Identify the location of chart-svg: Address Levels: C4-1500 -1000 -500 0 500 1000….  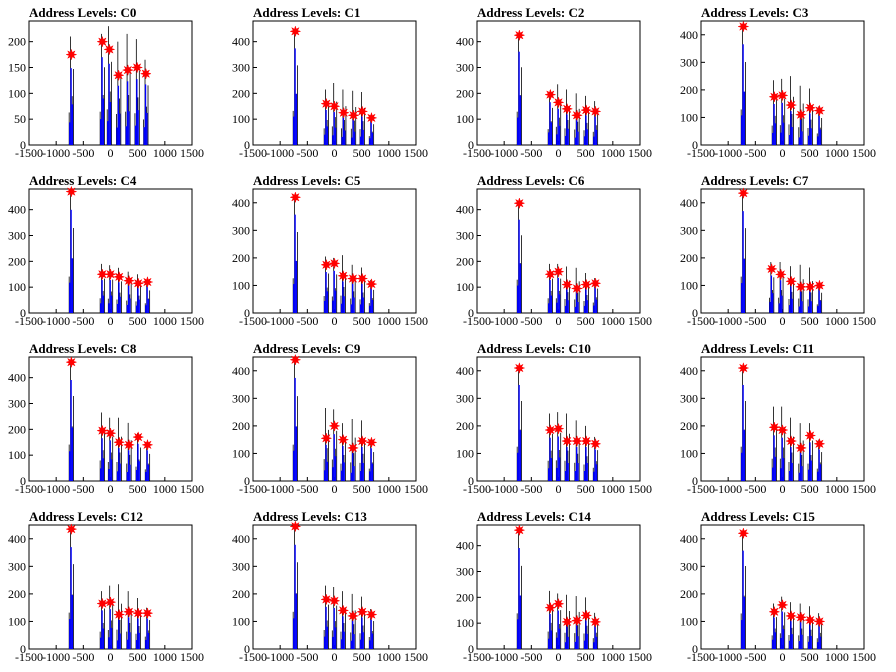
(106, 250).